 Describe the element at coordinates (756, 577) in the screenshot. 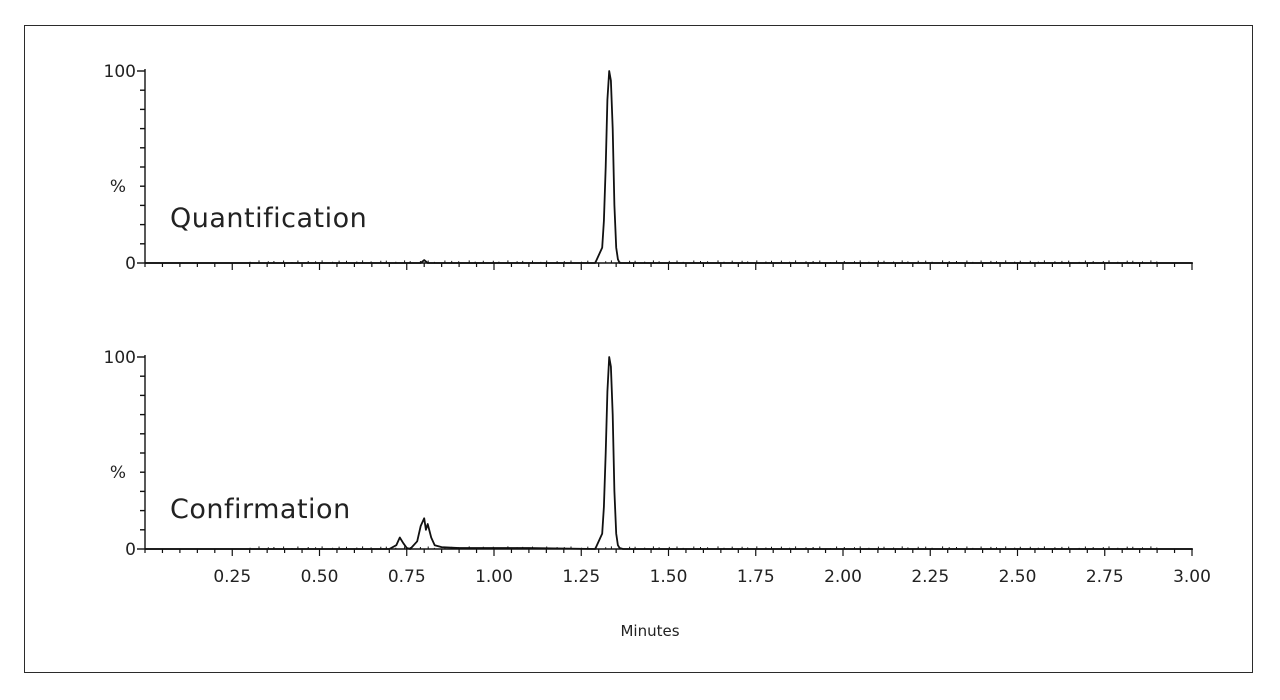

I see `x-tick-label: 1.75` at that location.